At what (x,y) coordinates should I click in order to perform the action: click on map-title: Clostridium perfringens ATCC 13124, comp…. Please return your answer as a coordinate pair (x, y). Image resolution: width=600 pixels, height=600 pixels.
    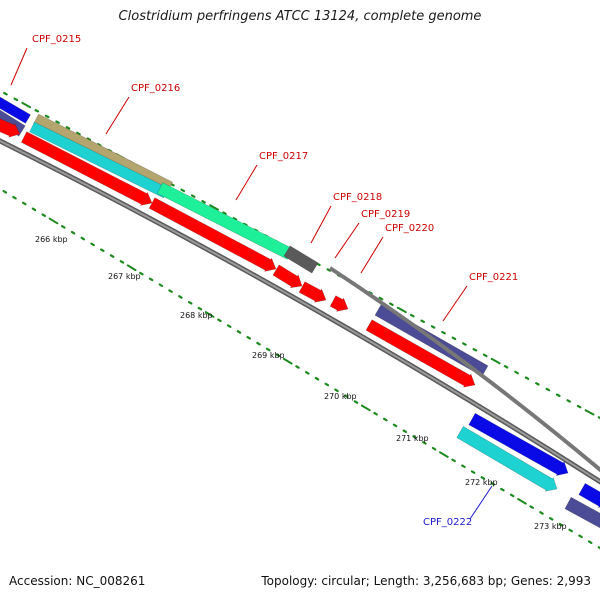
    Looking at the image, I should click on (300, 16).